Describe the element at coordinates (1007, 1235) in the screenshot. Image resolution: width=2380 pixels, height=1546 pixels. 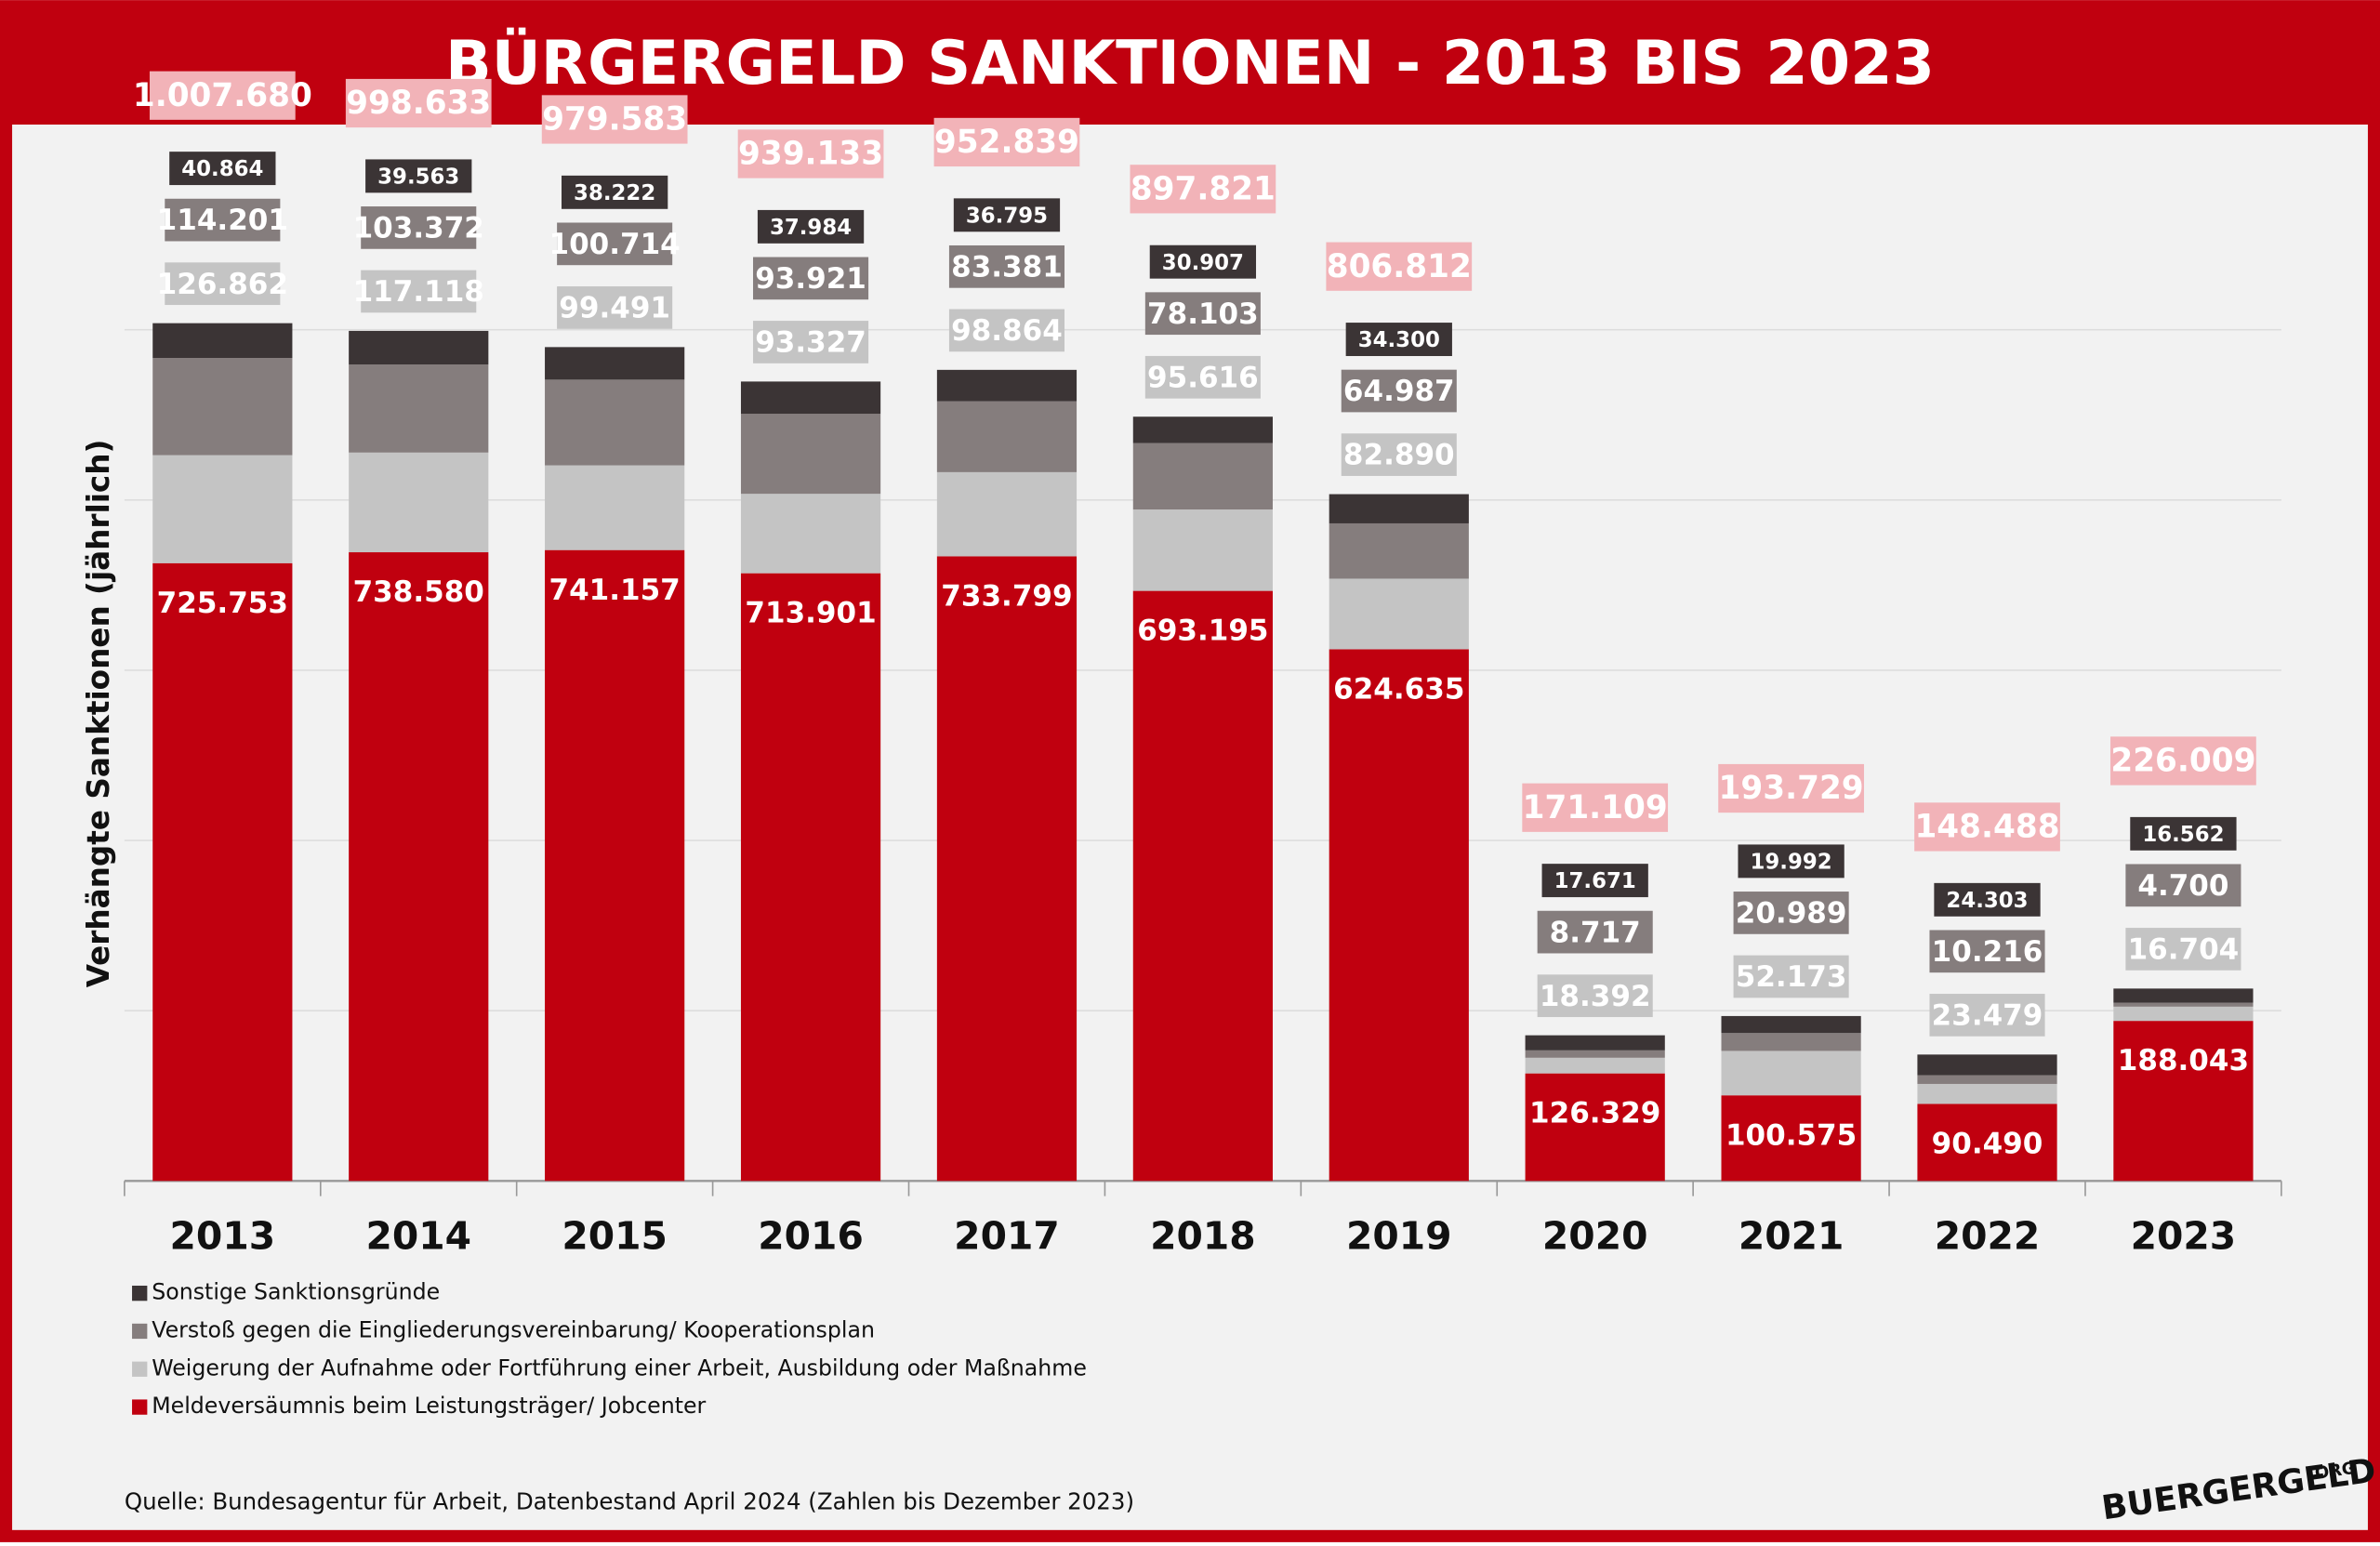
I see `x-tick-label: 2017` at that location.